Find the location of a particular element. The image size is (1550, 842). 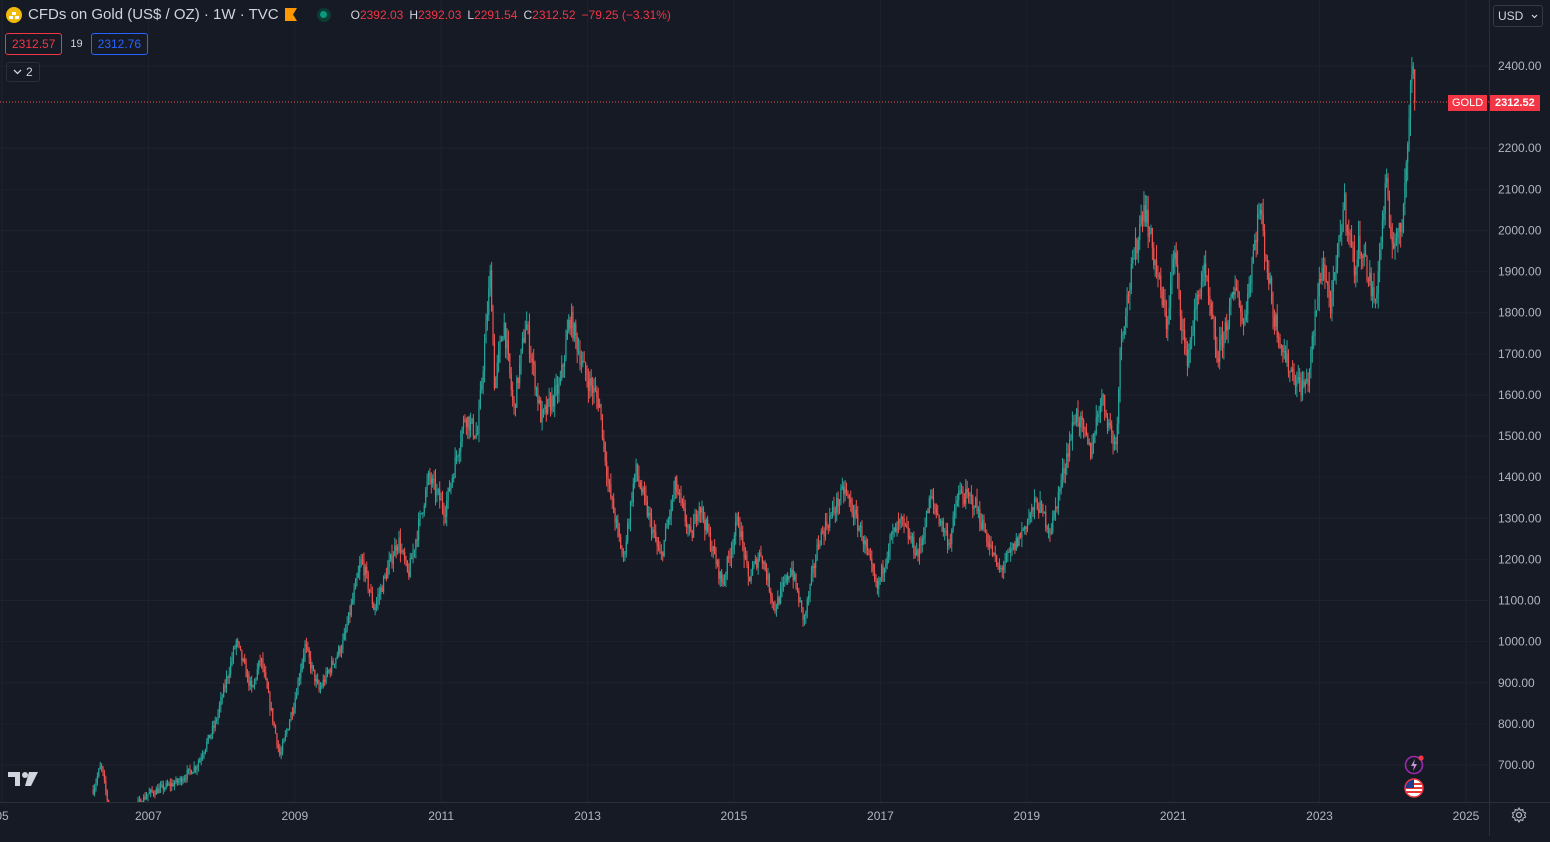

currency-select: USD is located at coordinates (1518, 16).